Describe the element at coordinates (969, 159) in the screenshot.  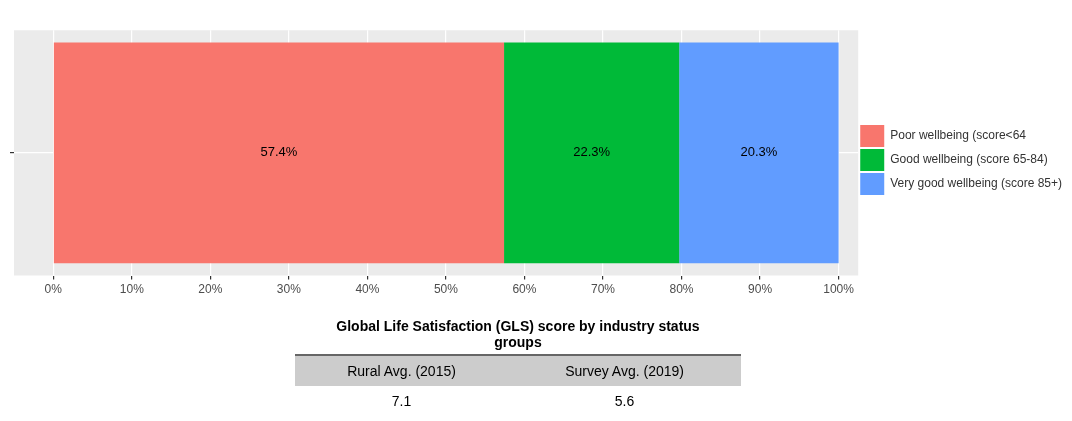
I see `legend-label: Good wellbeing (score 65-84)` at that location.